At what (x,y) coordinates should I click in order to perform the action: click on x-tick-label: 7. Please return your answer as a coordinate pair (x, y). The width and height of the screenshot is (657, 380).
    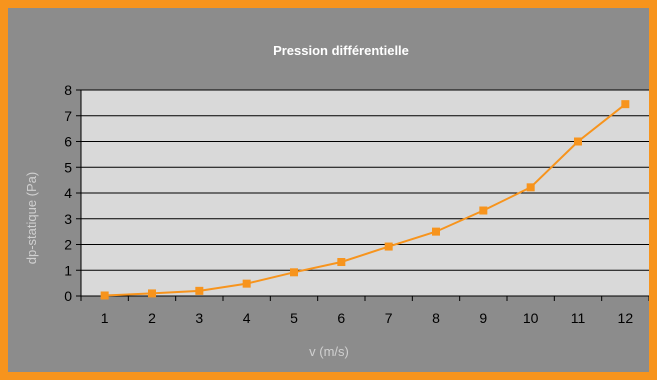
    Looking at the image, I should click on (389, 318).